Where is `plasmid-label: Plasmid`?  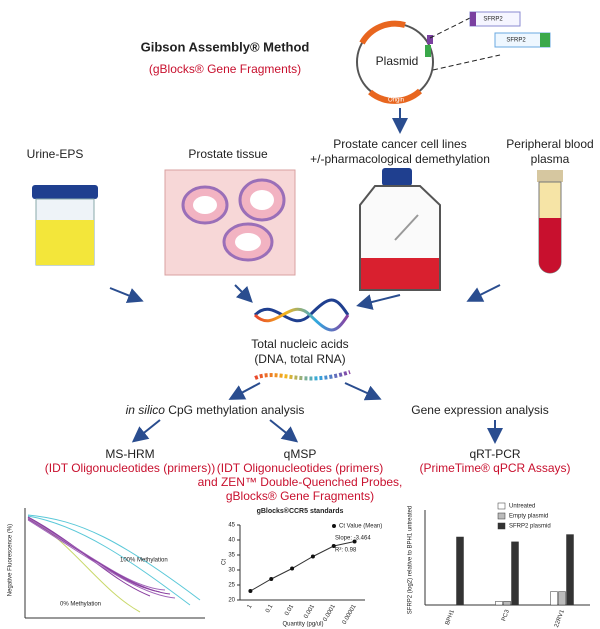
plasmid-label: Plasmid is located at coordinates (397, 61).